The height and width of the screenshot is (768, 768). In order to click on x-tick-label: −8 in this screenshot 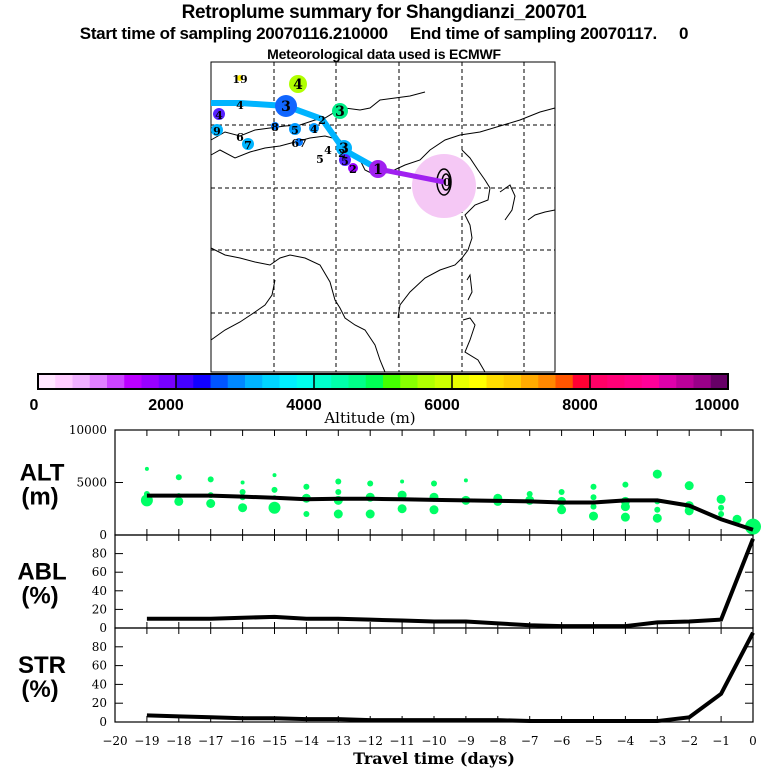, I will do `click(498, 741)`.